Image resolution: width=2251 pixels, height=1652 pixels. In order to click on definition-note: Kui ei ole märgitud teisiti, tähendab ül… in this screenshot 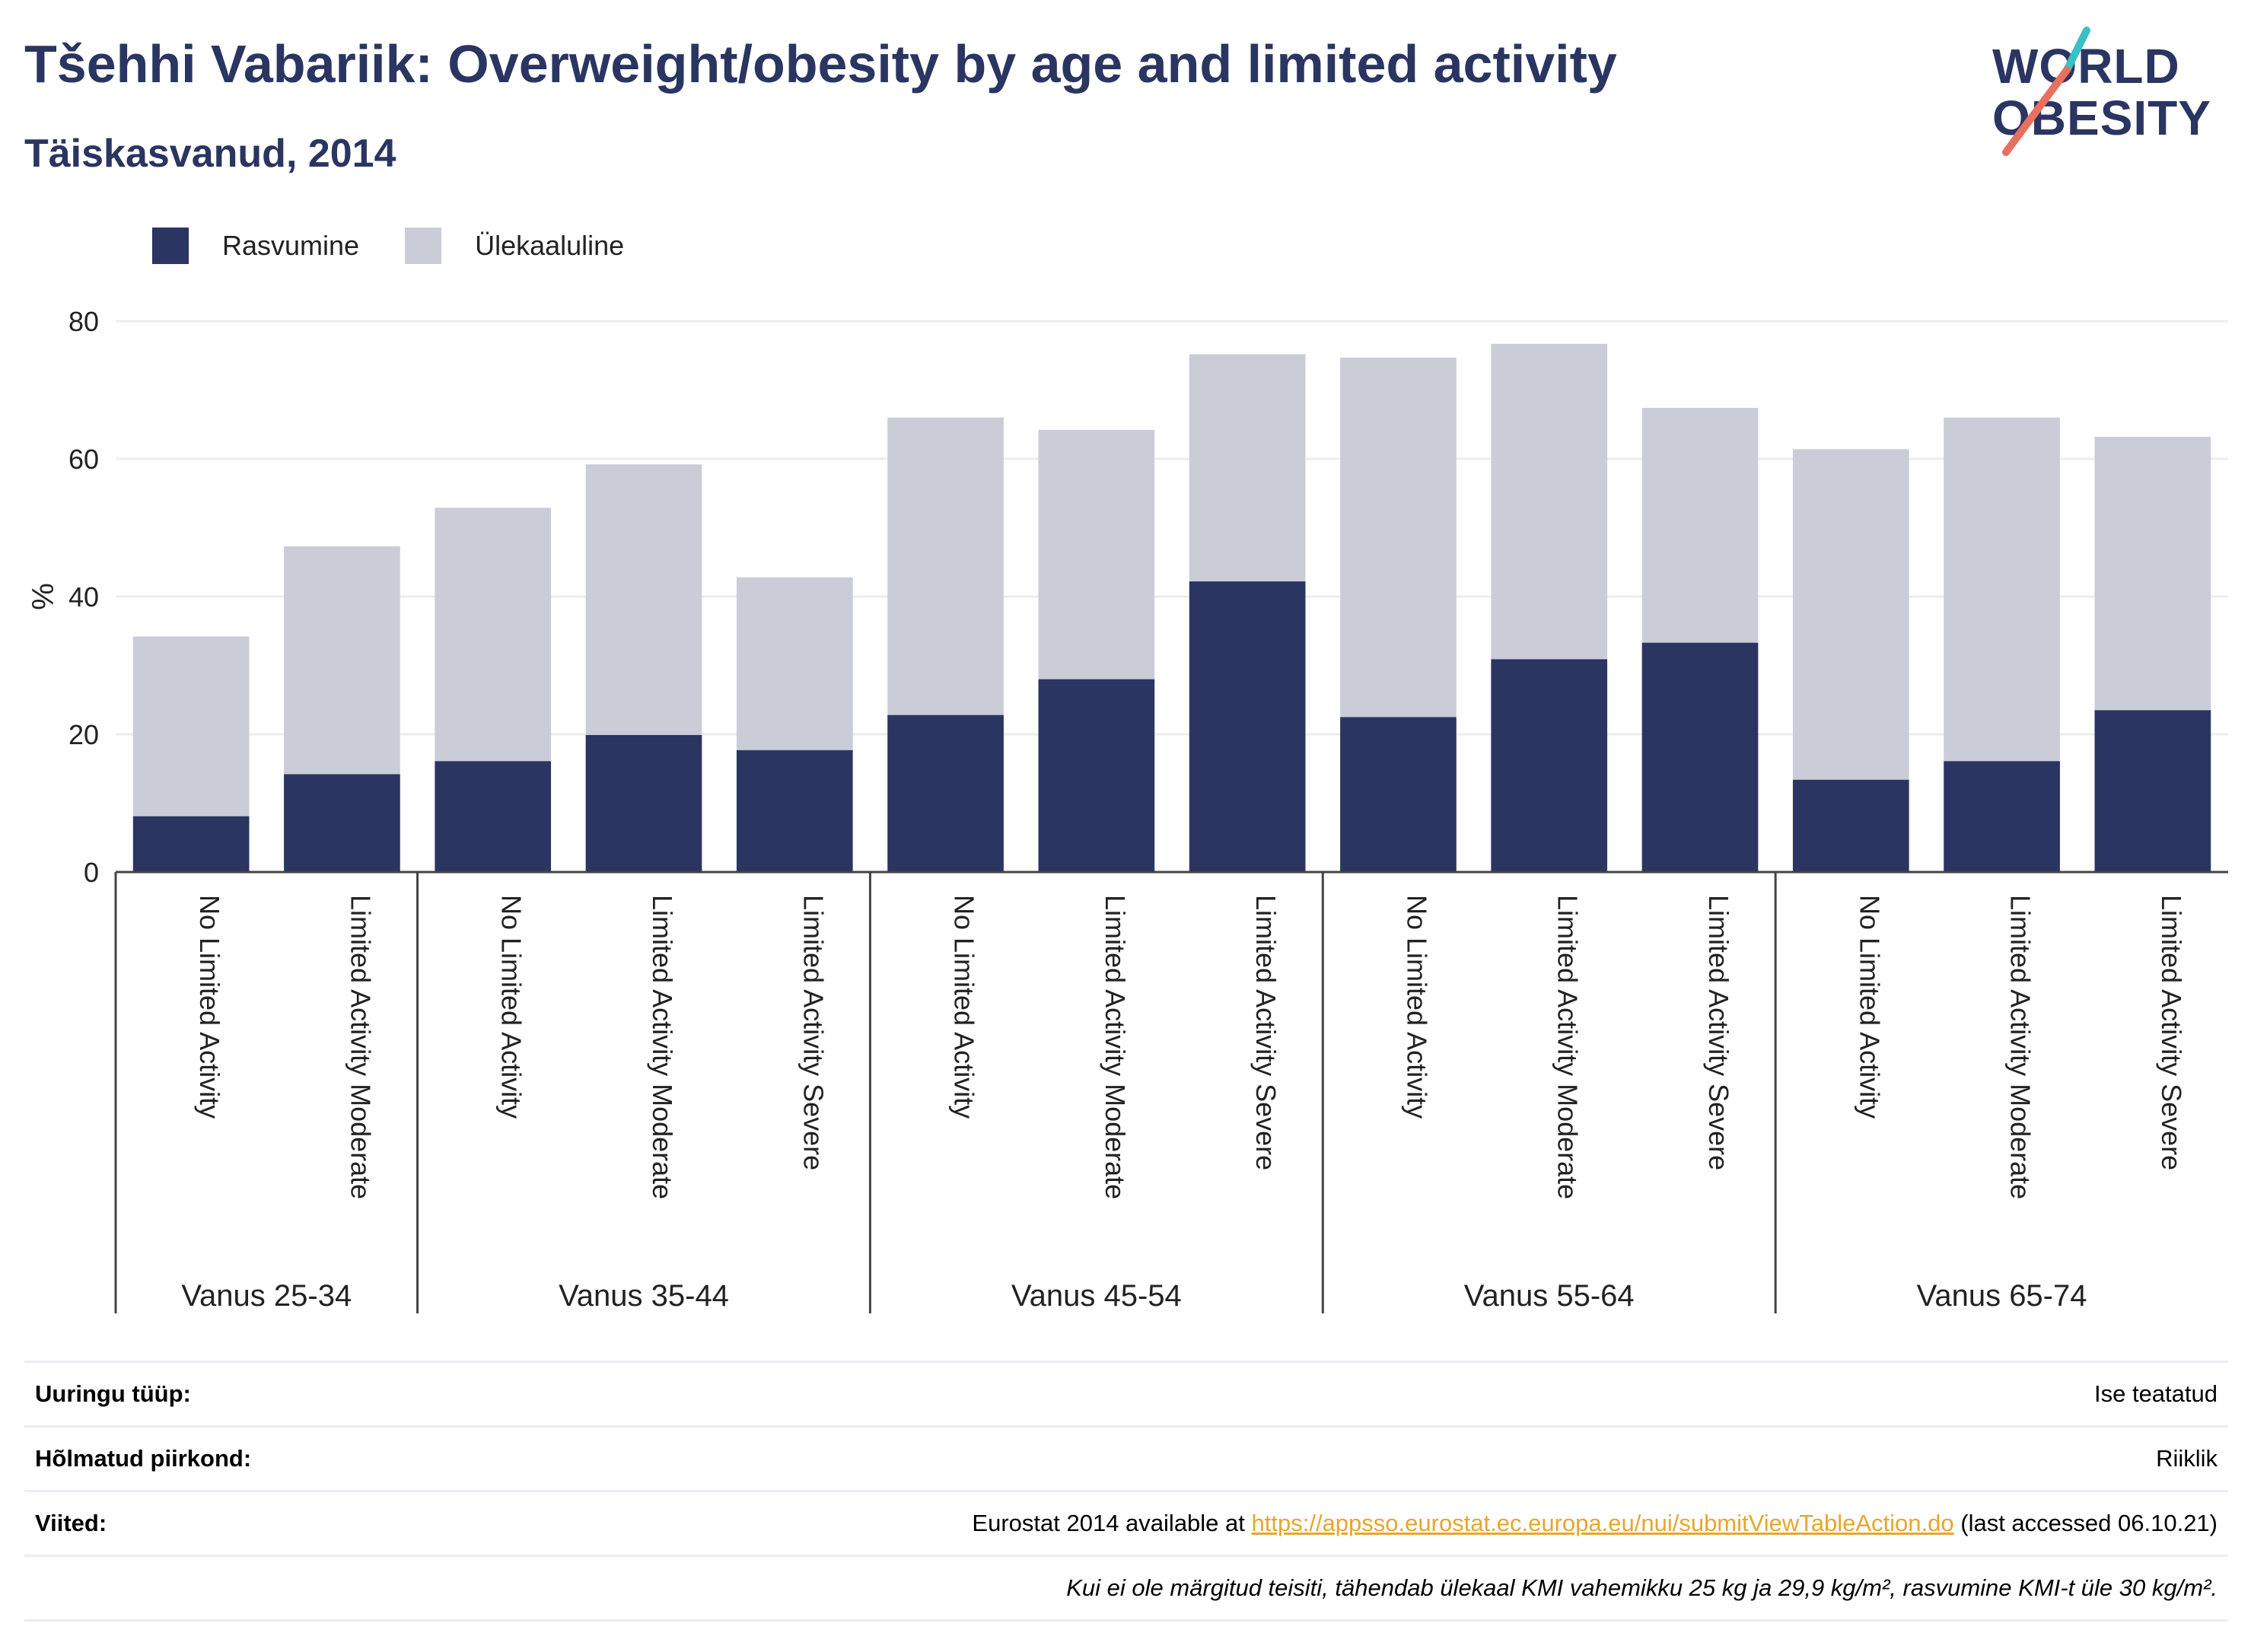, I will do `click(1642, 1587)`.